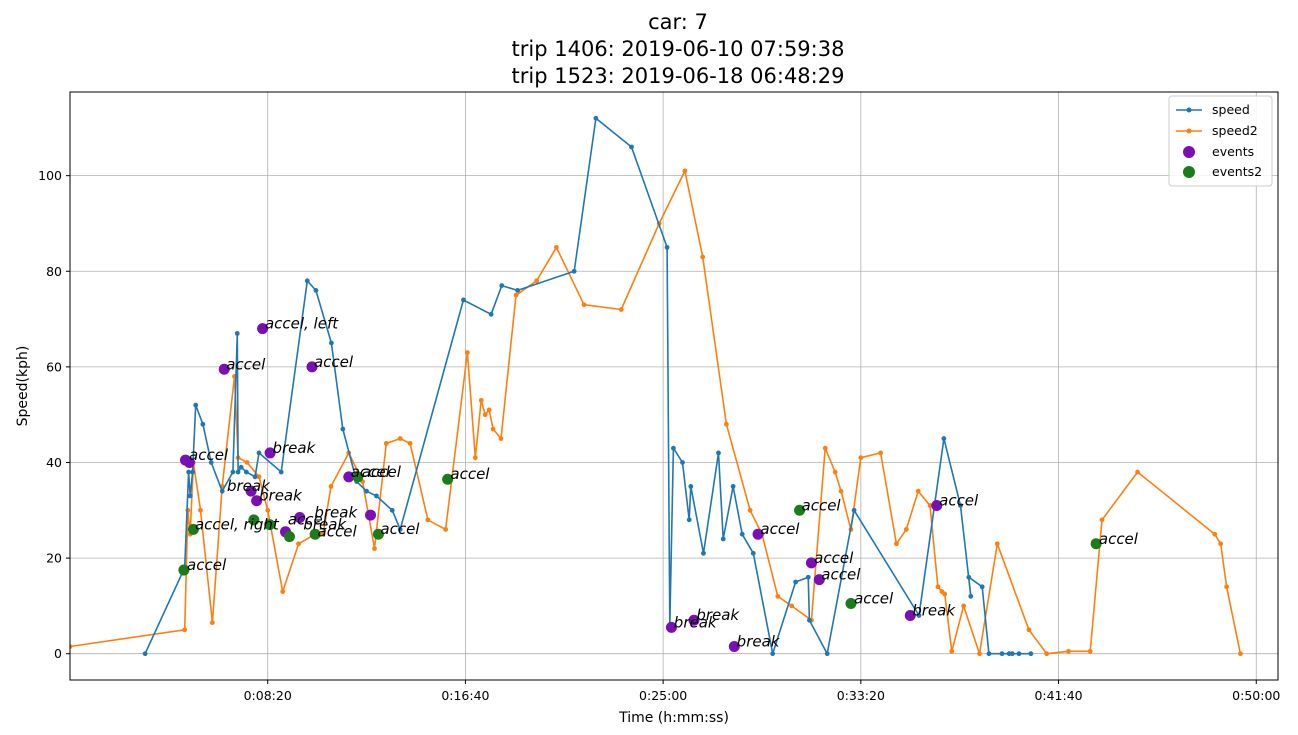  Describe the element at coordinates (678, 76) in the screenshot. I see `title-line-trip-2: trip 1523: 2019-06-18 06:48:29` at that location.